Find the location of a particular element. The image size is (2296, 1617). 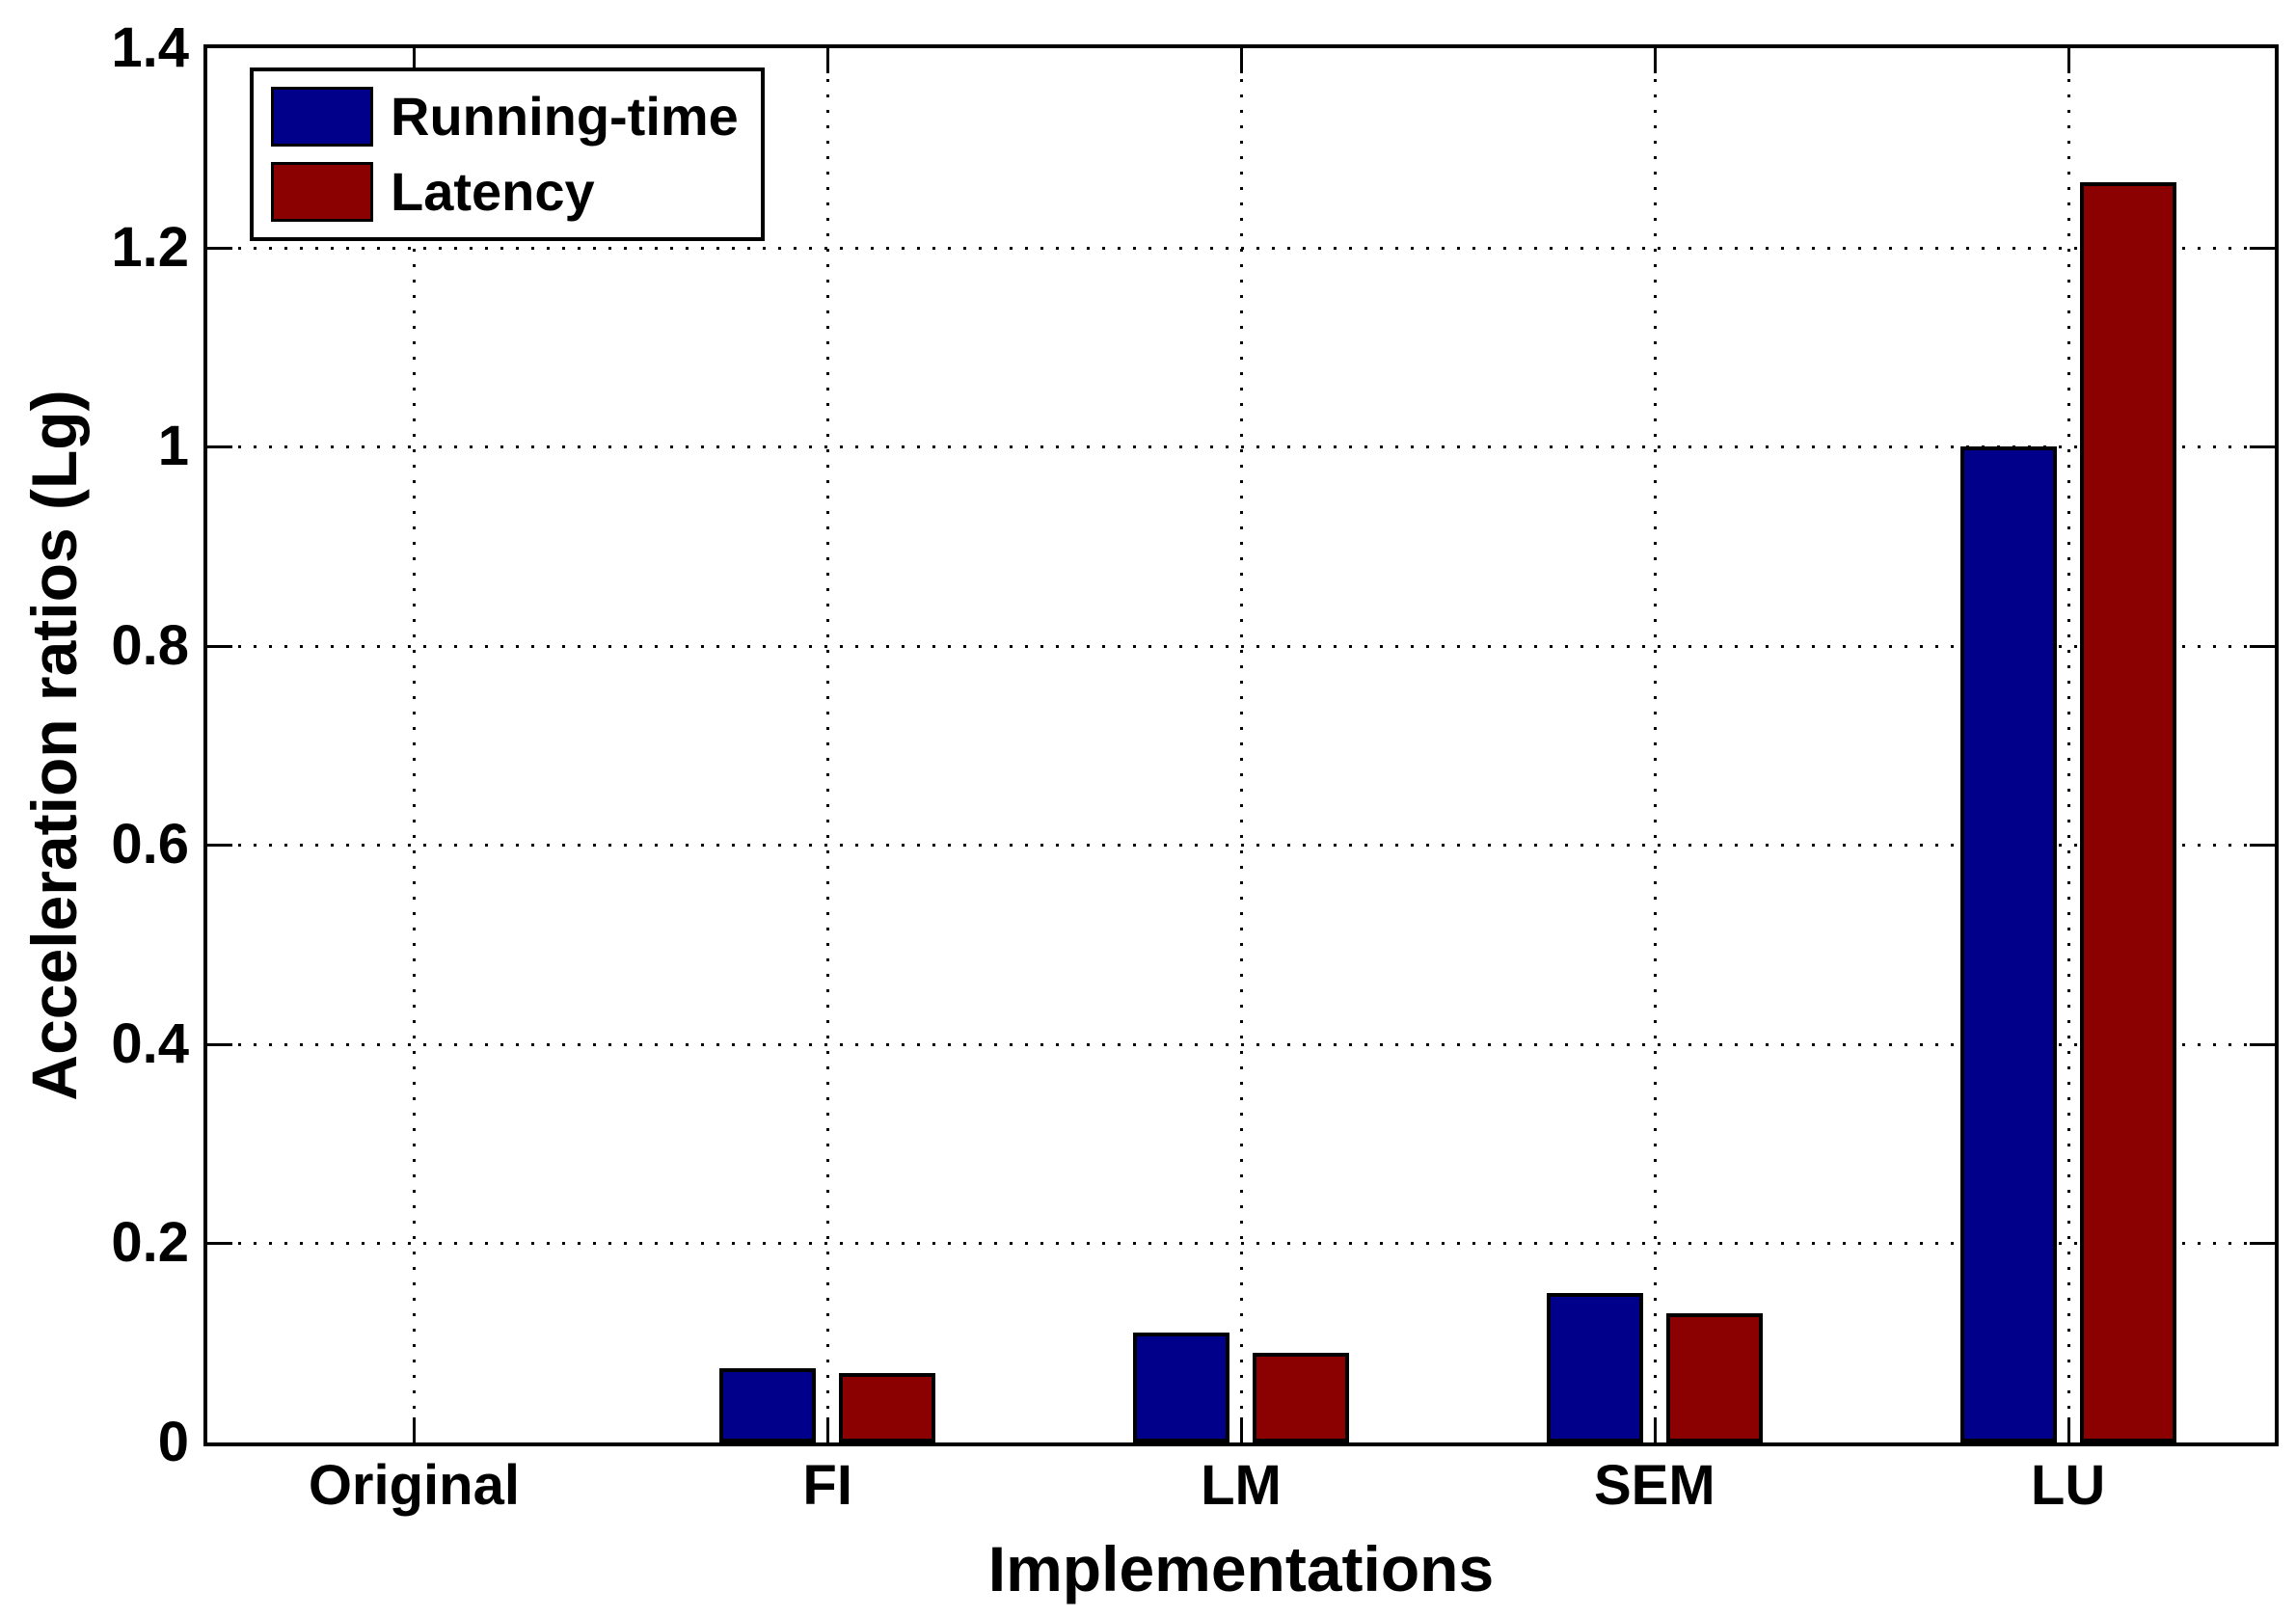

bar-latency-sem is located at coordinates (1714, 1377).